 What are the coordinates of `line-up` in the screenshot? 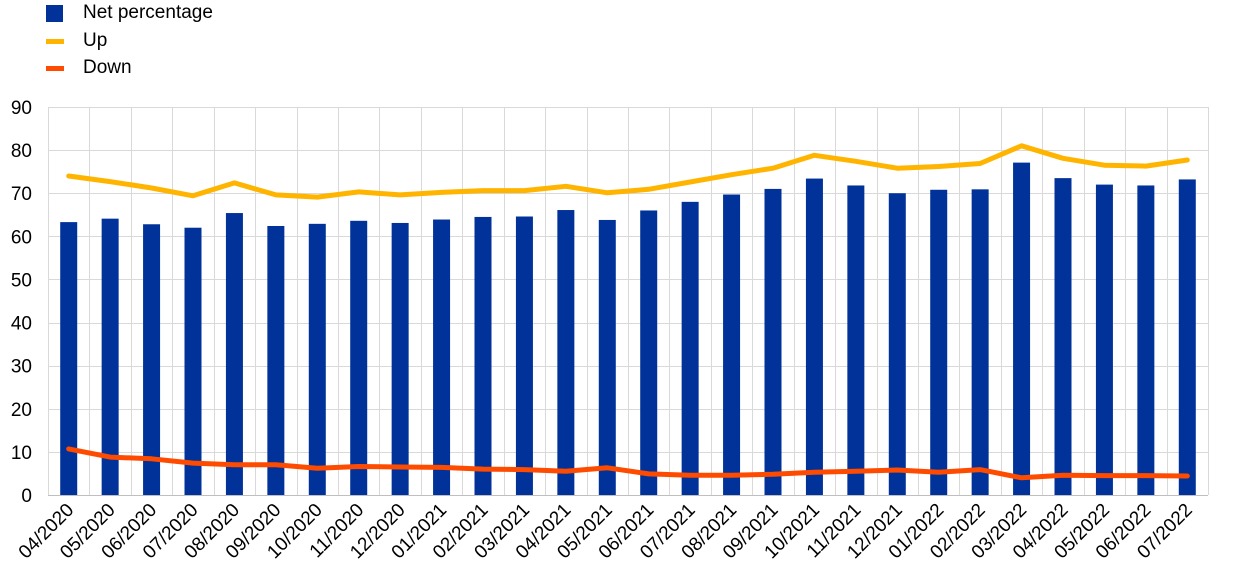 It's located at (628, 171).